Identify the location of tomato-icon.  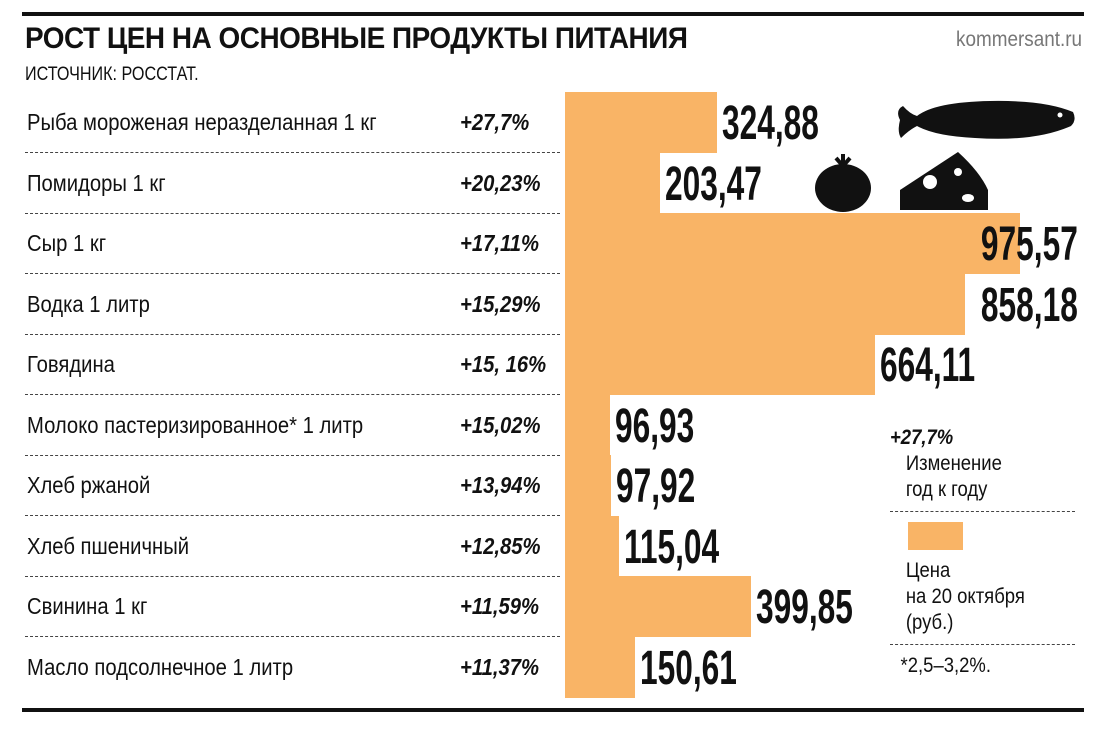
(843, 183).